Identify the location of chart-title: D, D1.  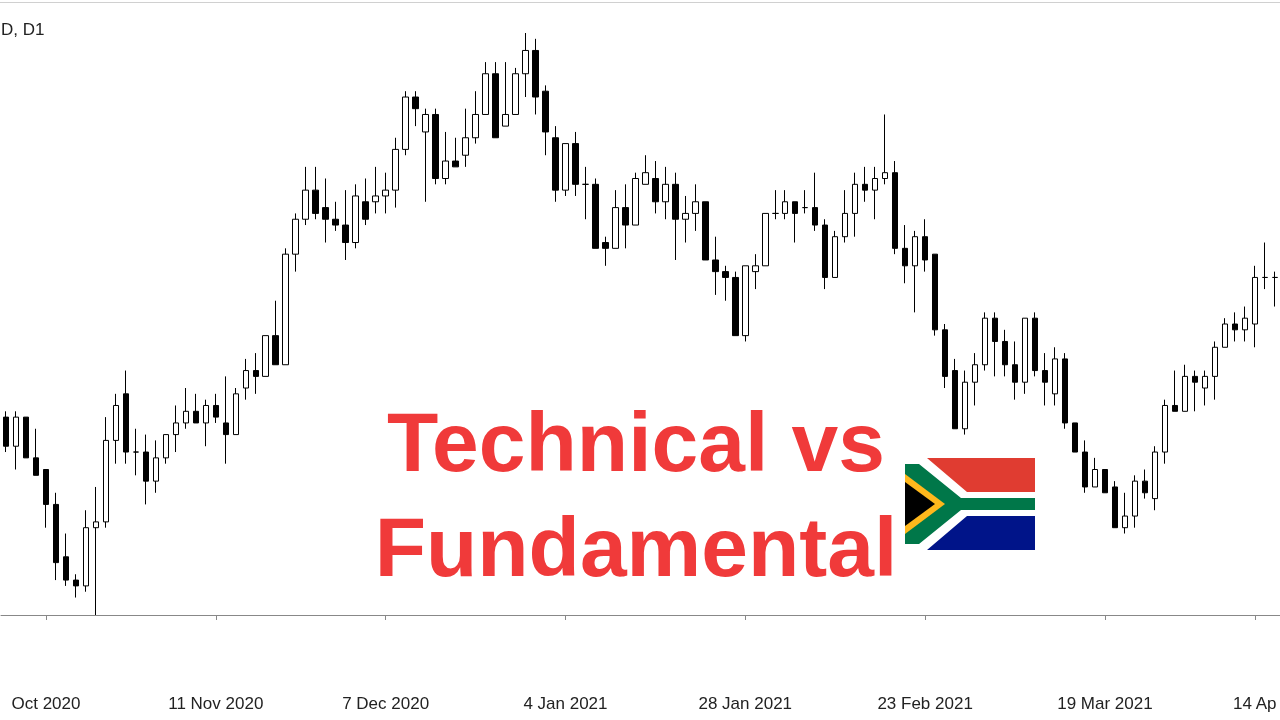
(23, 29).